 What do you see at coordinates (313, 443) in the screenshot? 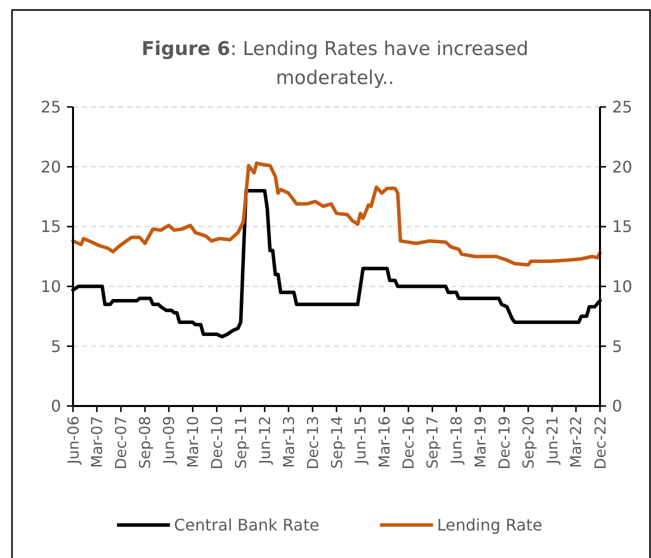
I see `x-tick-label: Dec-13` at bounding box center [313, 443].